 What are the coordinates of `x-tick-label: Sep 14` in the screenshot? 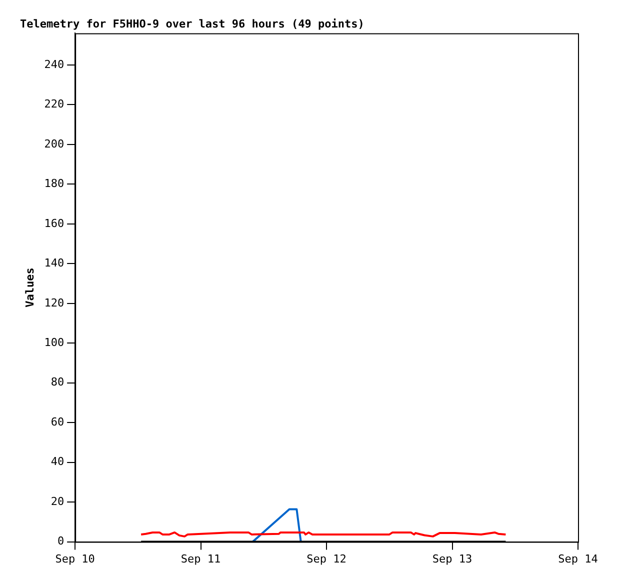 It's located at (578, 559).